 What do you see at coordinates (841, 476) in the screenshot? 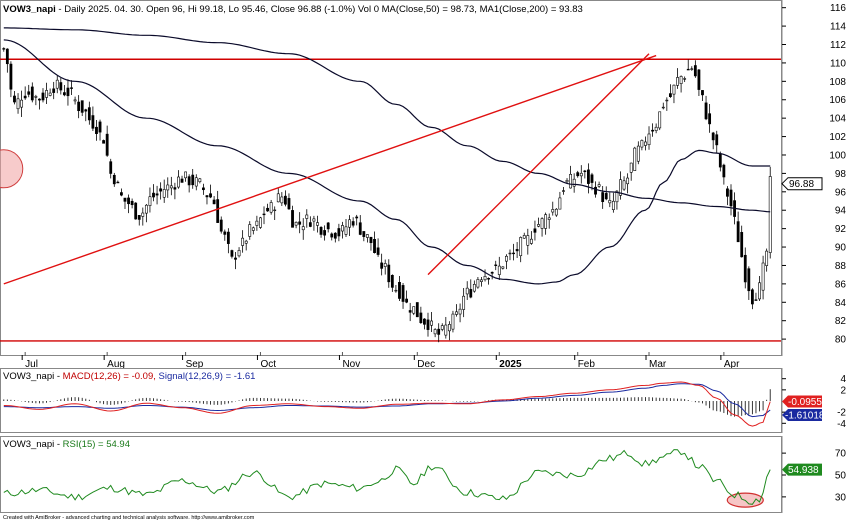
I see `rsi-tick-label: 50` at bounding box center [841, 476].